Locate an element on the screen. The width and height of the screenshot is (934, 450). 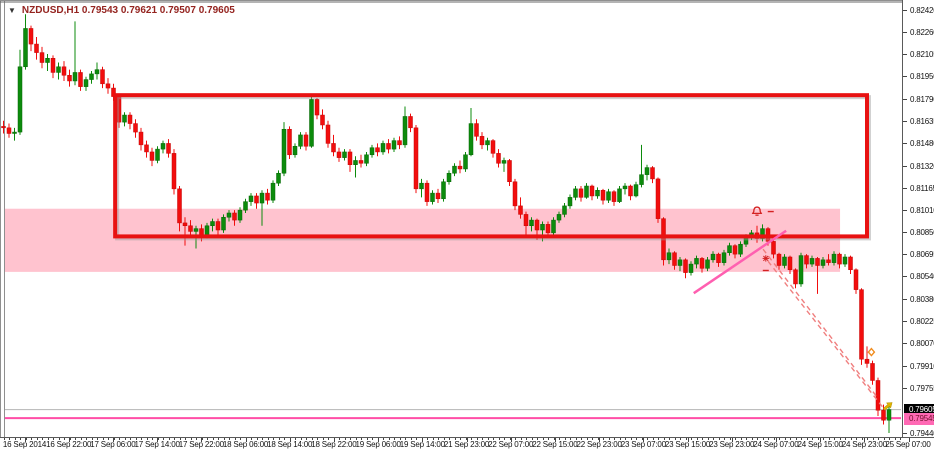
time-tick-label: 16 Sep 22:00 is located at coordinates (69, 444).